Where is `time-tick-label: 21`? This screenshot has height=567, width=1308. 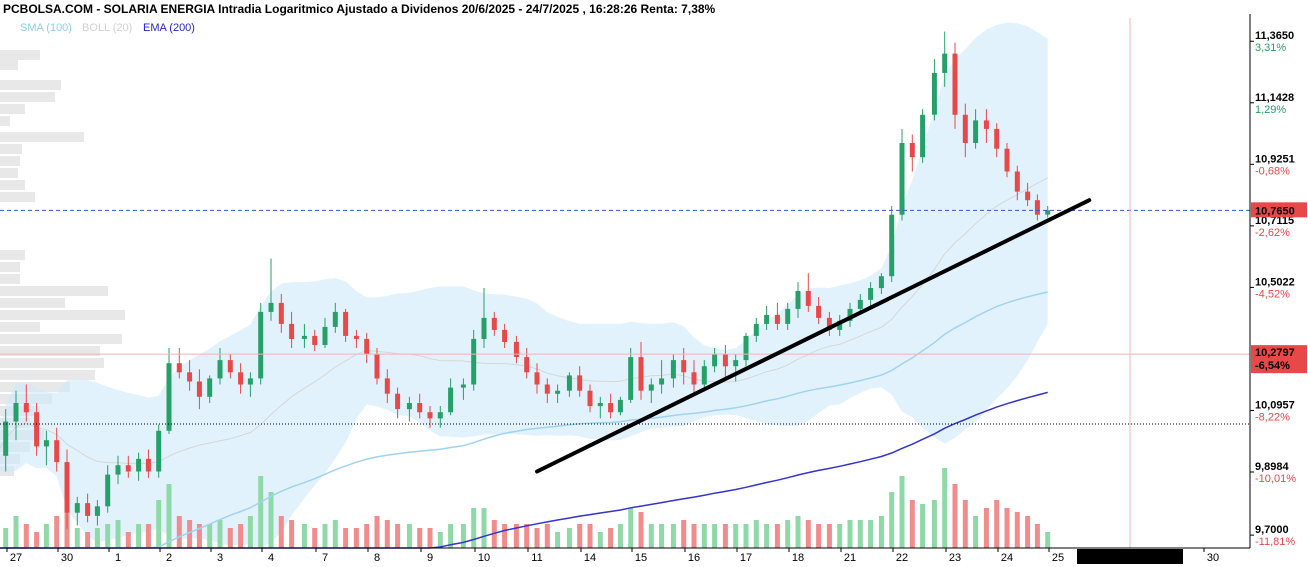 time-tick-label: 21 is located at coordinates (850, 558).